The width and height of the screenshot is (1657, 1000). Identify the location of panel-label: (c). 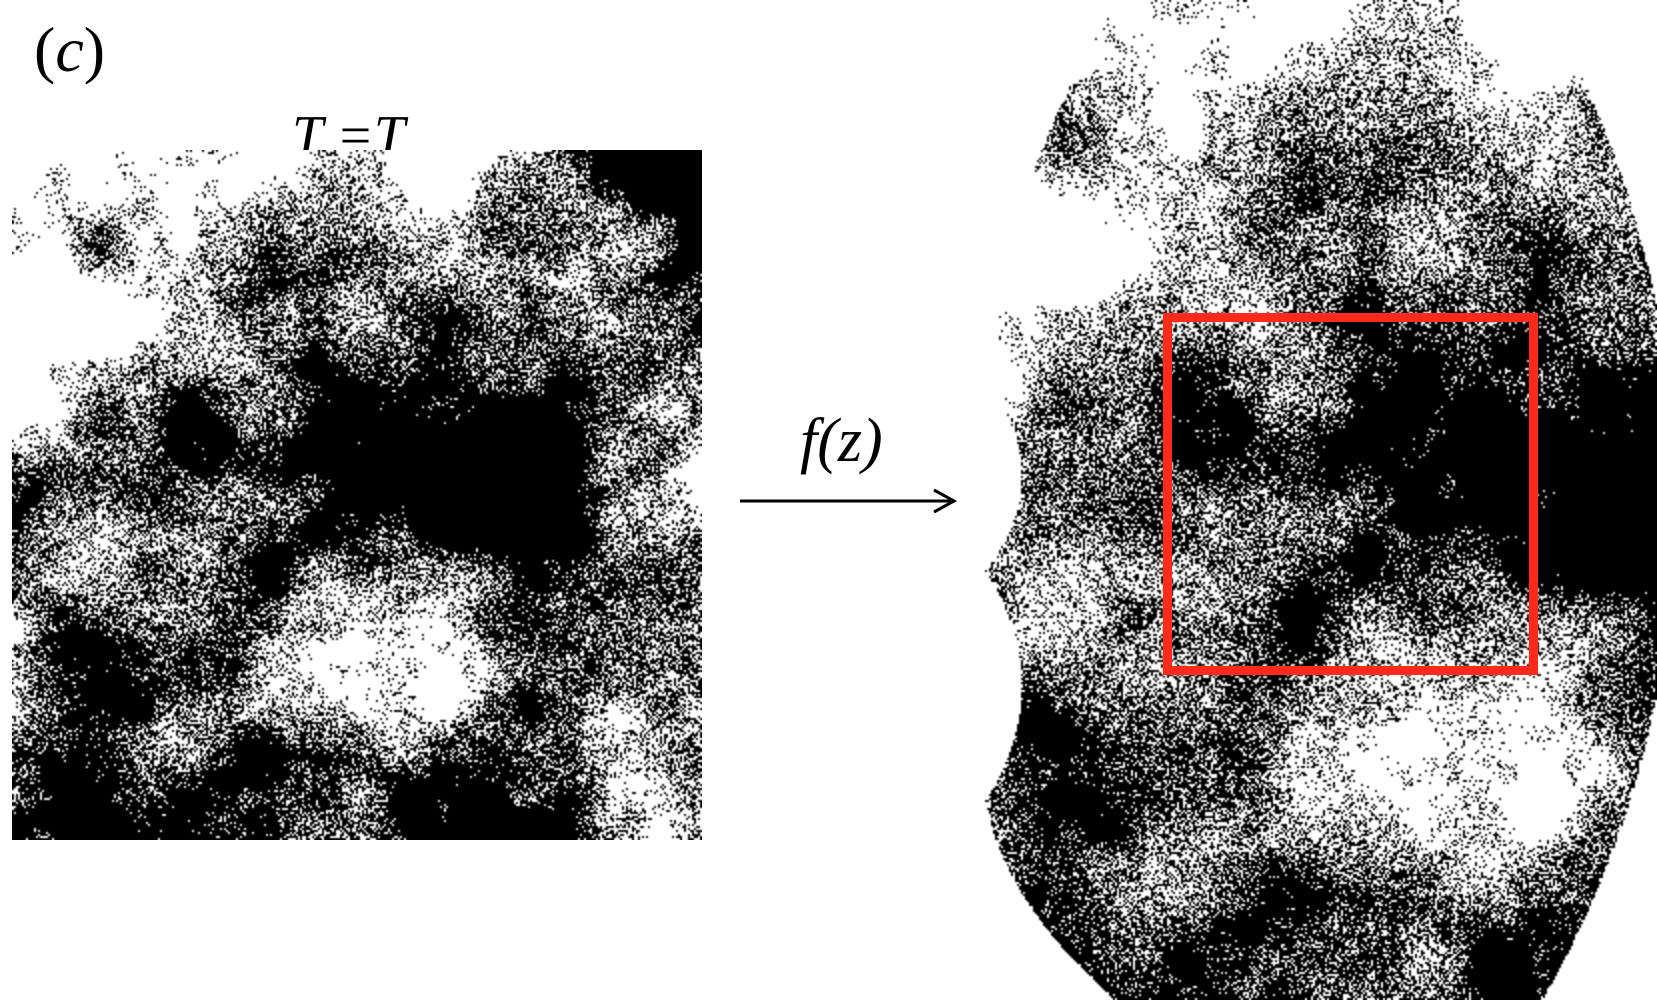
(70, 49).